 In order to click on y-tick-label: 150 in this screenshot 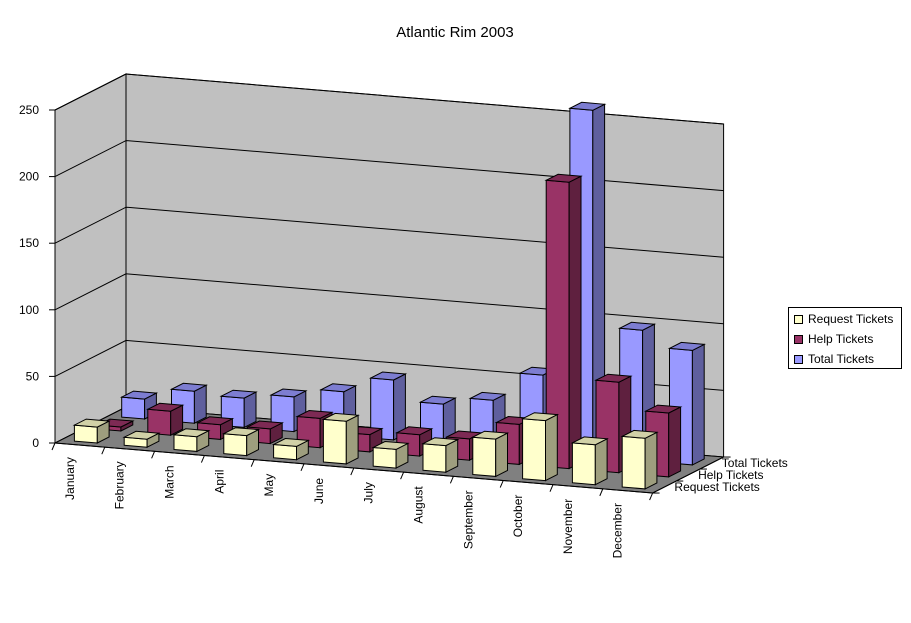, I will do `click(29, 243)`.